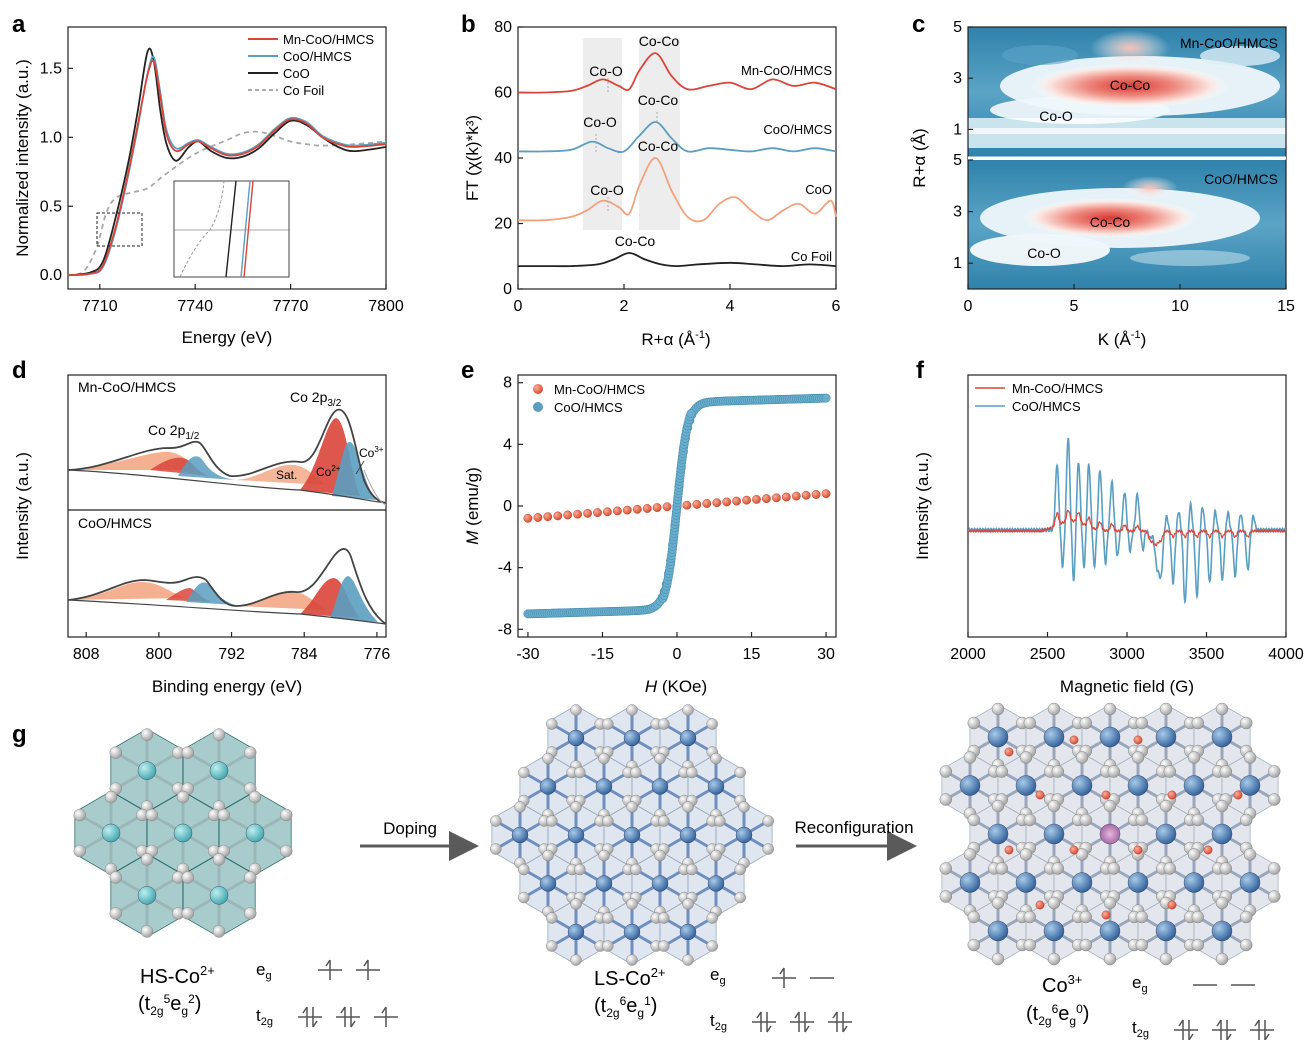  What do you see at coordinates (811, 256) in the screenshot?
I see `series-label: Co Foil` at bounding box center [811, 256].